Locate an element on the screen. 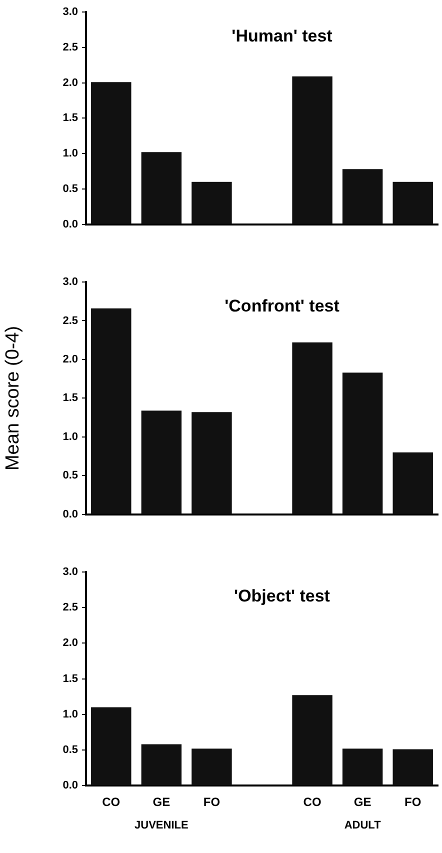 Image resolution: width=442 pixels, height=853 pixels. y-axis-title: Mean score (0-4) is located at coordinates (13, 398).